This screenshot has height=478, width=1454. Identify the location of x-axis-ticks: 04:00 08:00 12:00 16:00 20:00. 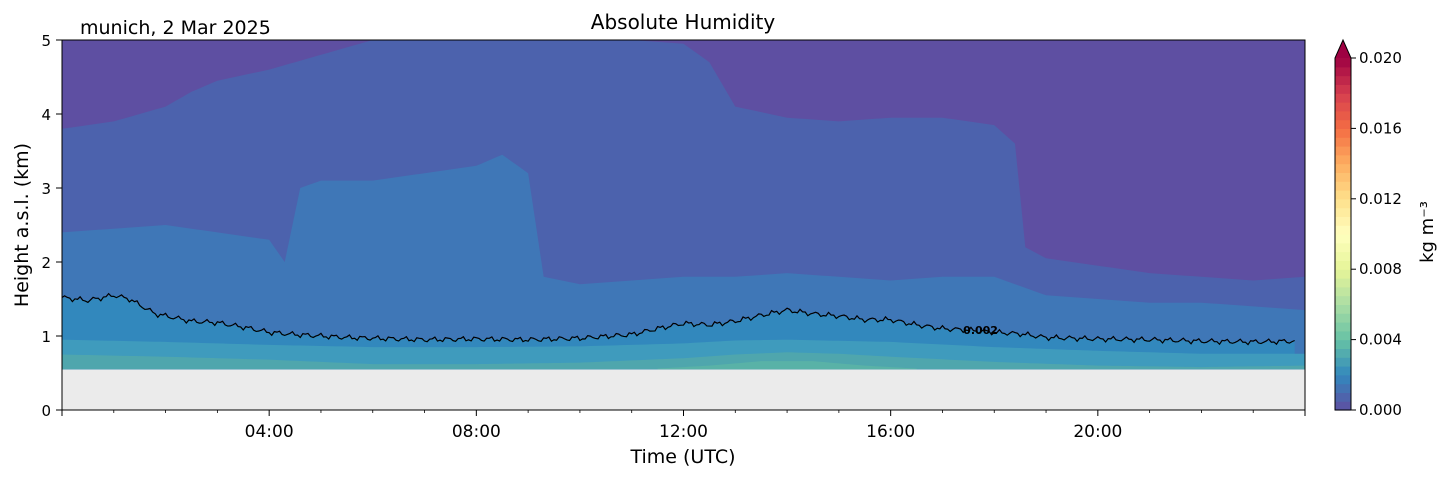
(683, 426).